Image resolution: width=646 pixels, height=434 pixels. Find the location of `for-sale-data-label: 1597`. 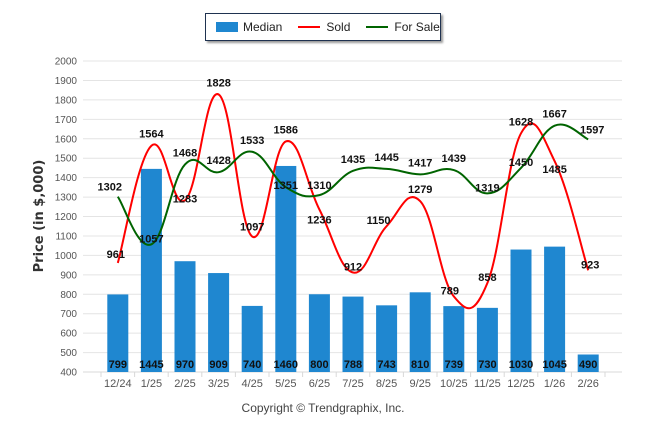

for-sale-data-label: 1597 is located at coordinates (592, 130).